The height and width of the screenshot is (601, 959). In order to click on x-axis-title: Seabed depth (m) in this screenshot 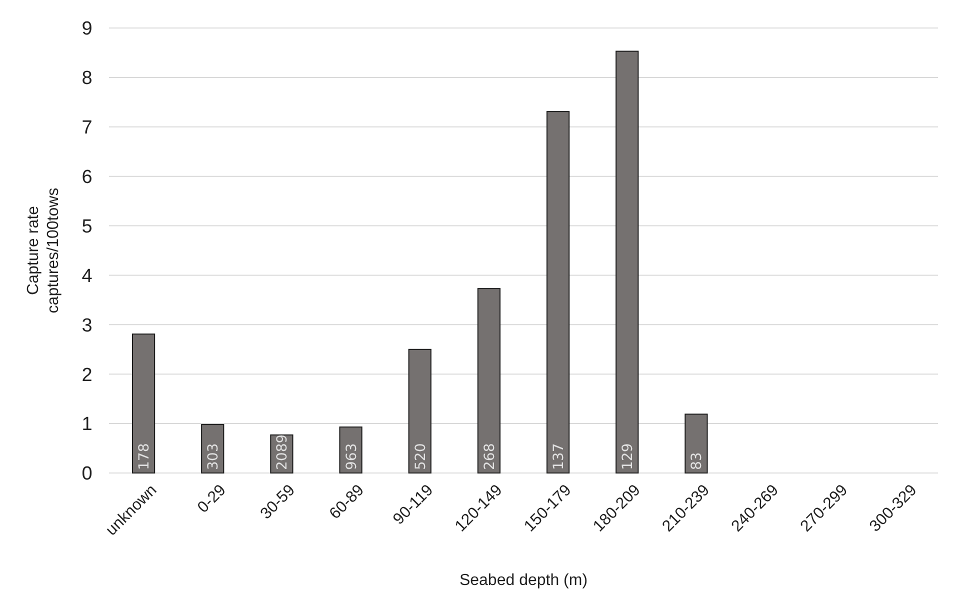, I will do `click(523, 580)`.